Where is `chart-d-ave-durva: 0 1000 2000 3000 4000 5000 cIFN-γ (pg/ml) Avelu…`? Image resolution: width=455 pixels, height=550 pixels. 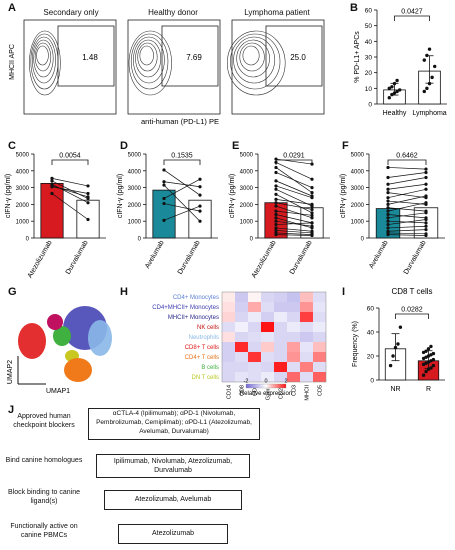 chart-d-ave-durva: 0 1000 2000 3000 4000 5000 cIFN-γ (pg/ml) Avelu… is located at coordinates (167, 214).